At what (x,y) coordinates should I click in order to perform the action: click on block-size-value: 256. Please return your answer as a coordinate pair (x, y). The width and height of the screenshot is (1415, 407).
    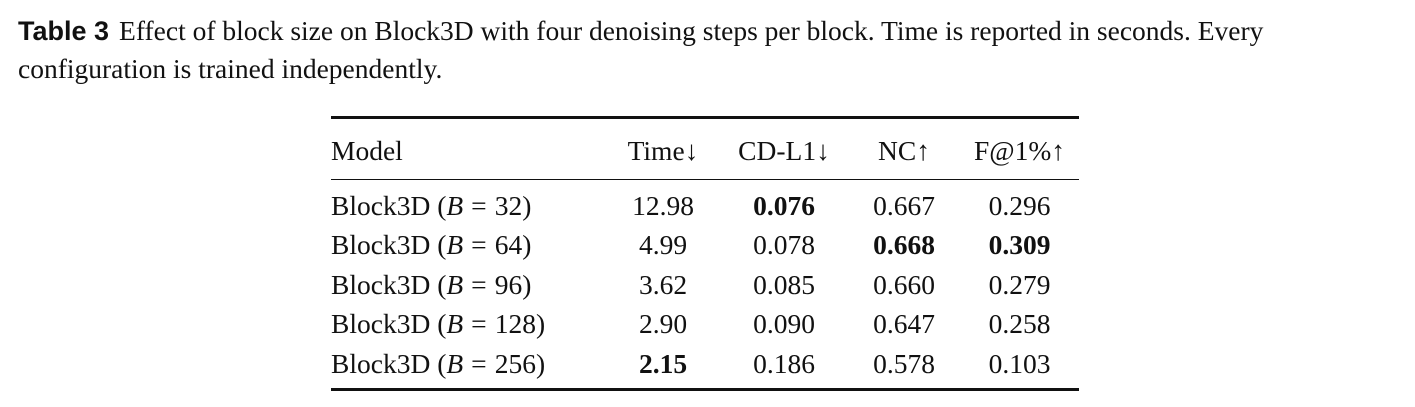
    Looking at the image, I should click on (515, 363).